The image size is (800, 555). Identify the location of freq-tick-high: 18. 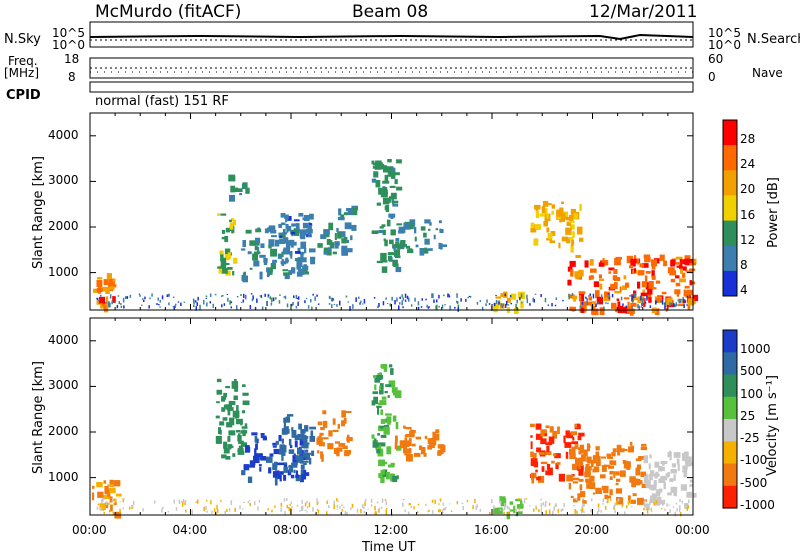
(72, 59).